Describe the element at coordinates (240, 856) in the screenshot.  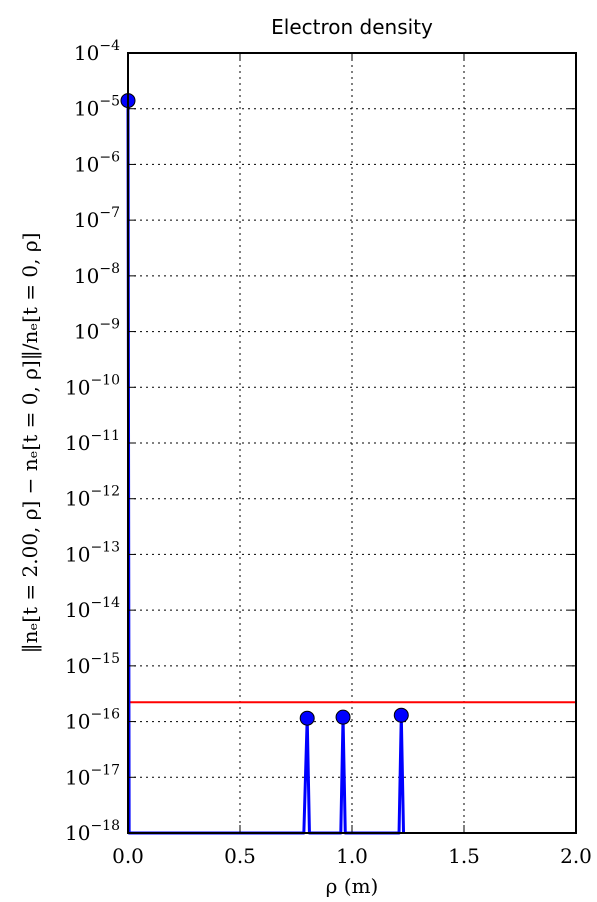
I see `x-tick-label: 0.5` at that location.